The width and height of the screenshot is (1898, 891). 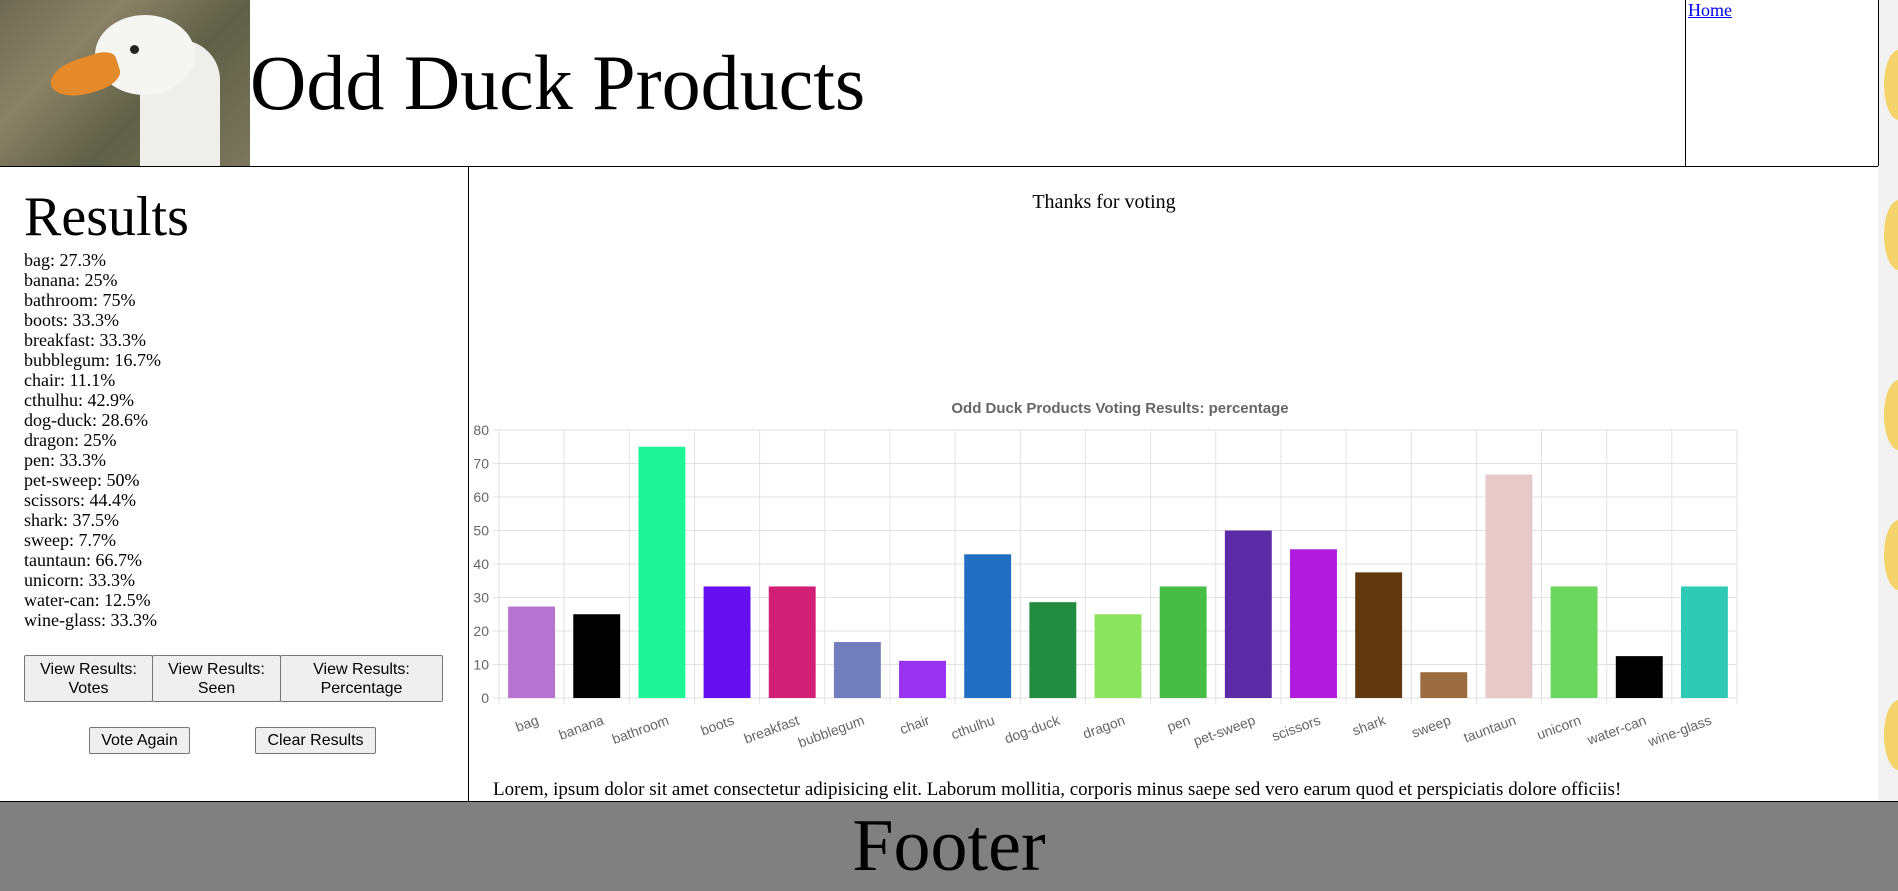 What do you see at coordinates (717, 725) in the screenshot?
I see `x-tick-label: boots` at bounding box center [717, 725].